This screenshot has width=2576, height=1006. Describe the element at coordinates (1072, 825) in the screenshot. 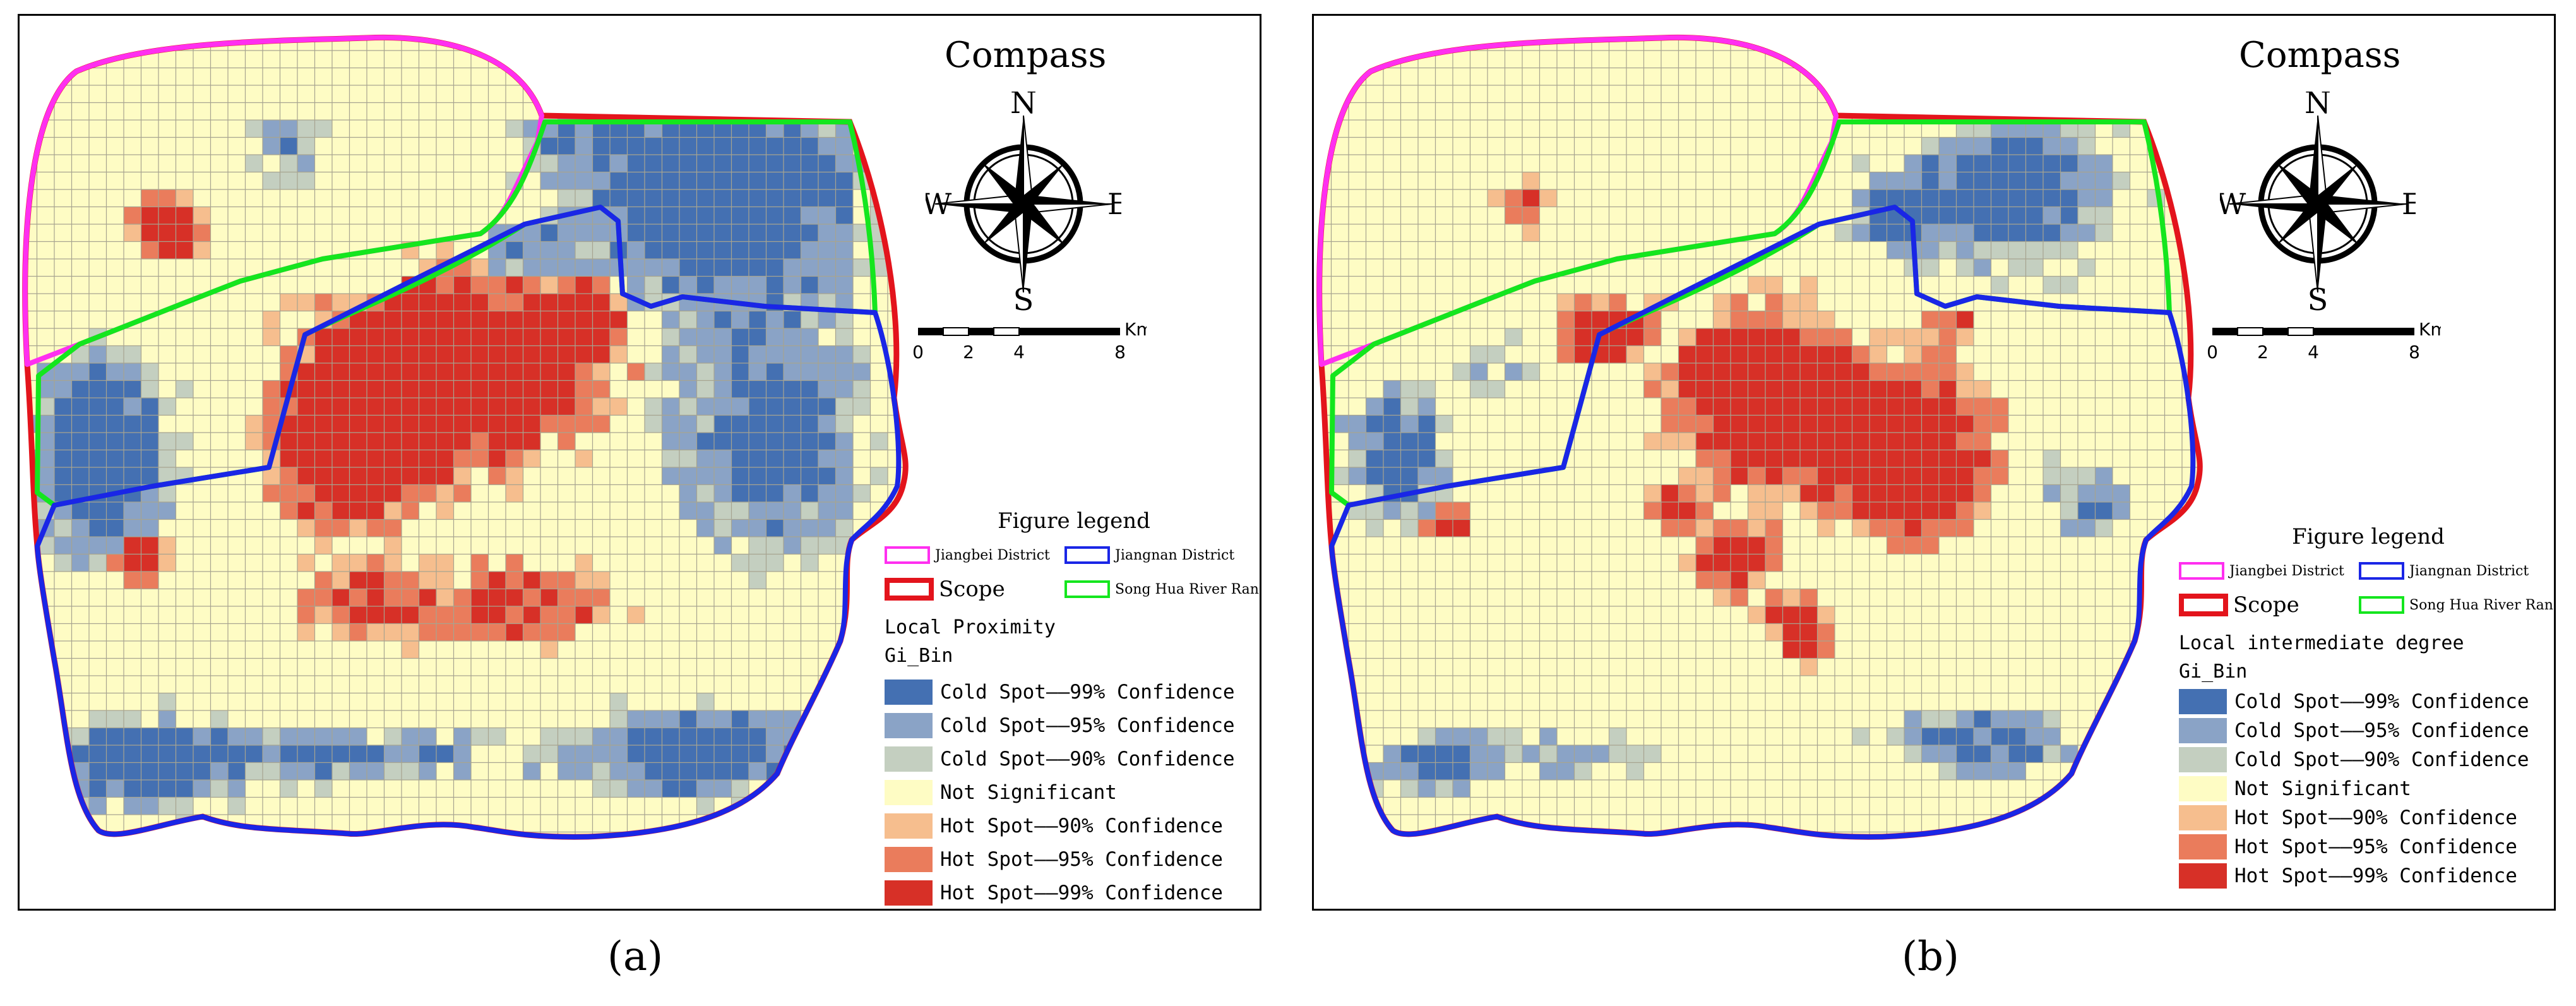

I see `legend-bin-hot90: Hot Spot——90% Confidence` at that location.